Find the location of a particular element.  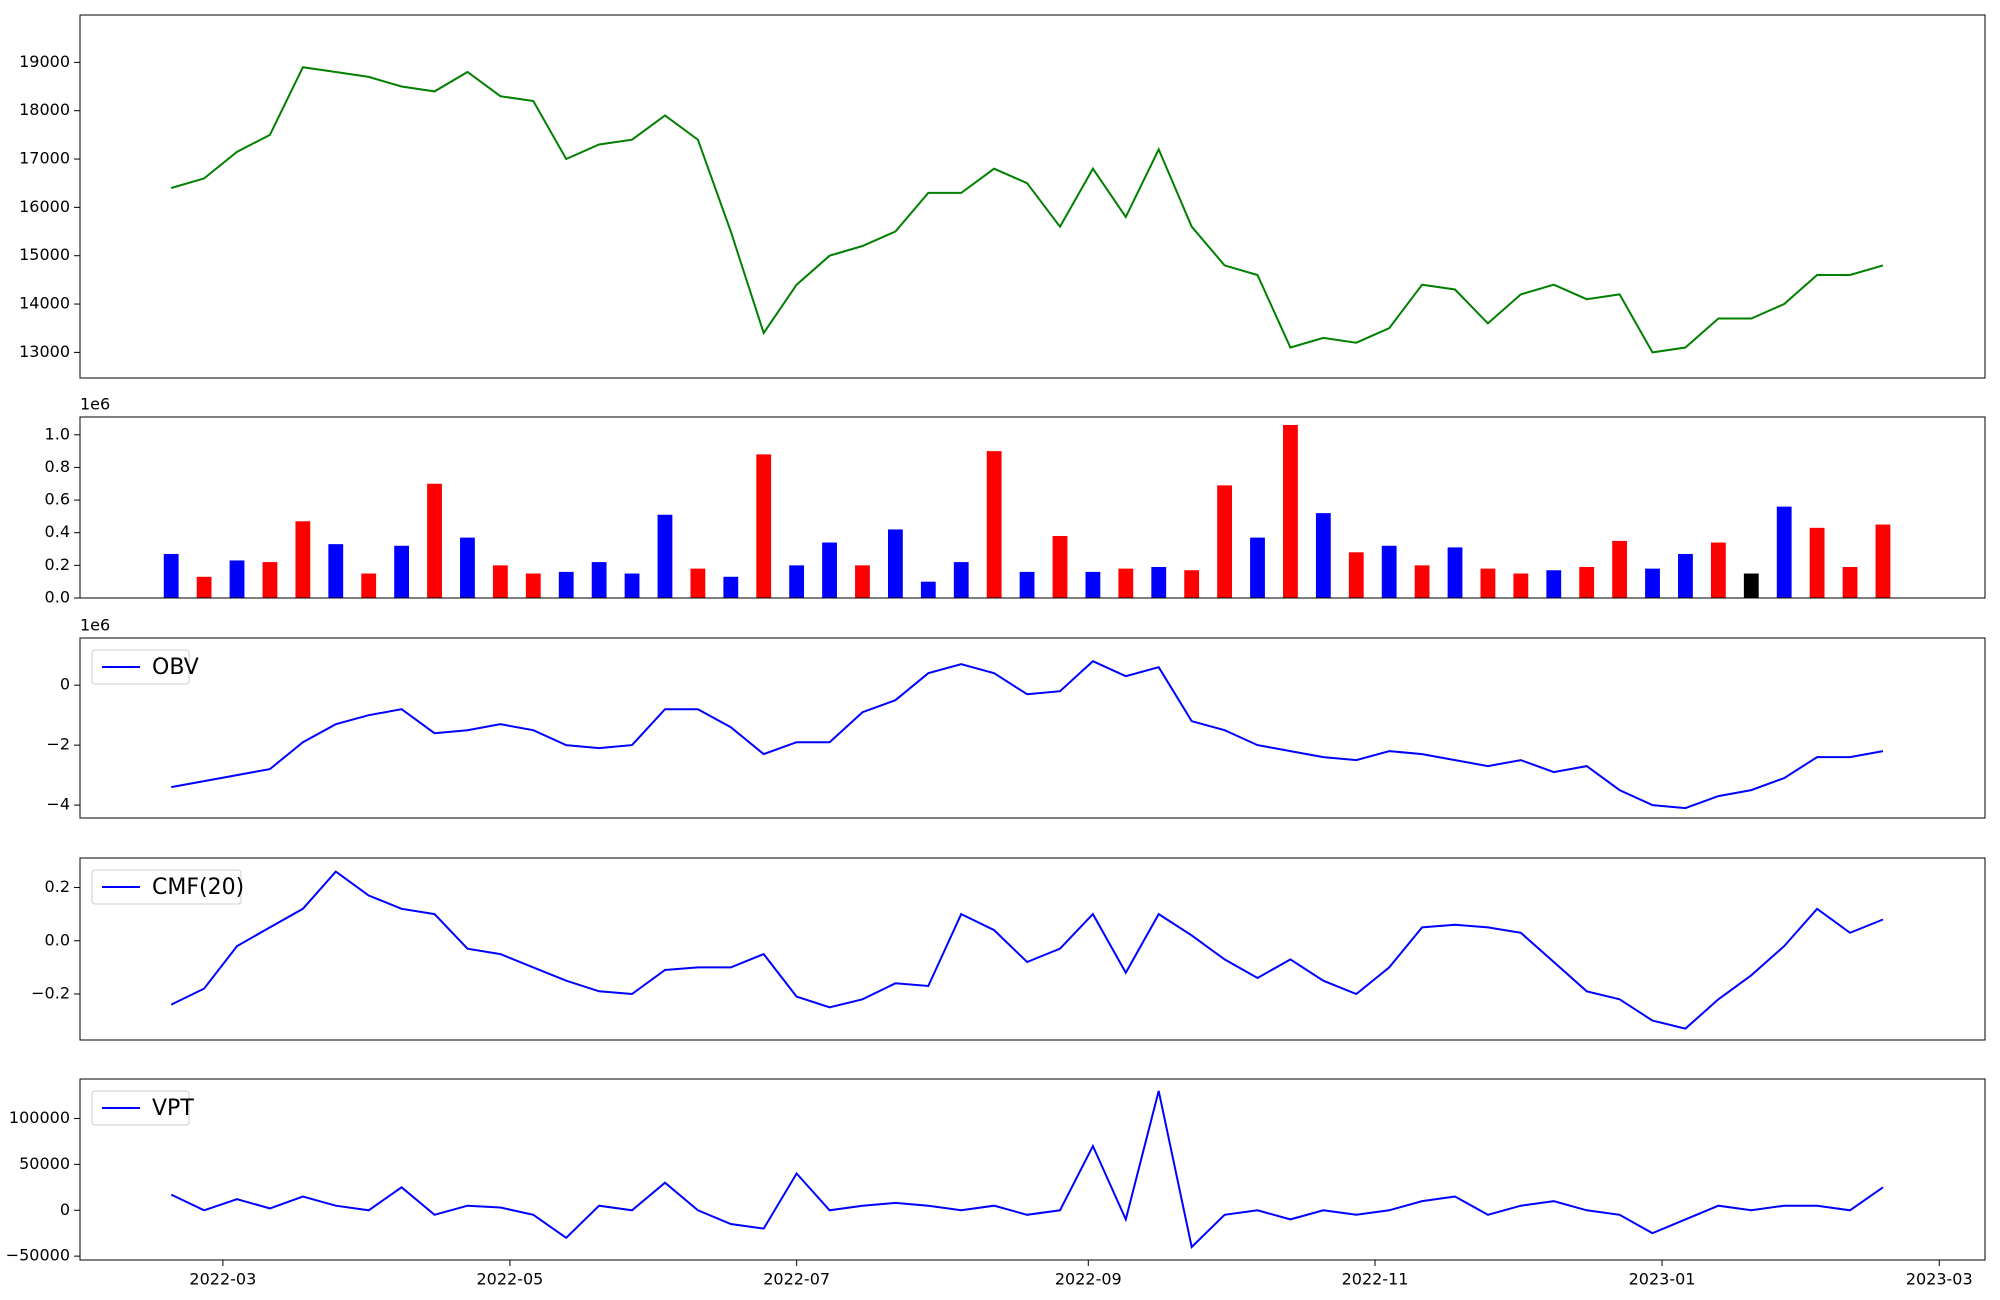

y-tick-label: −50000 is located at coordinates (38, 1255).